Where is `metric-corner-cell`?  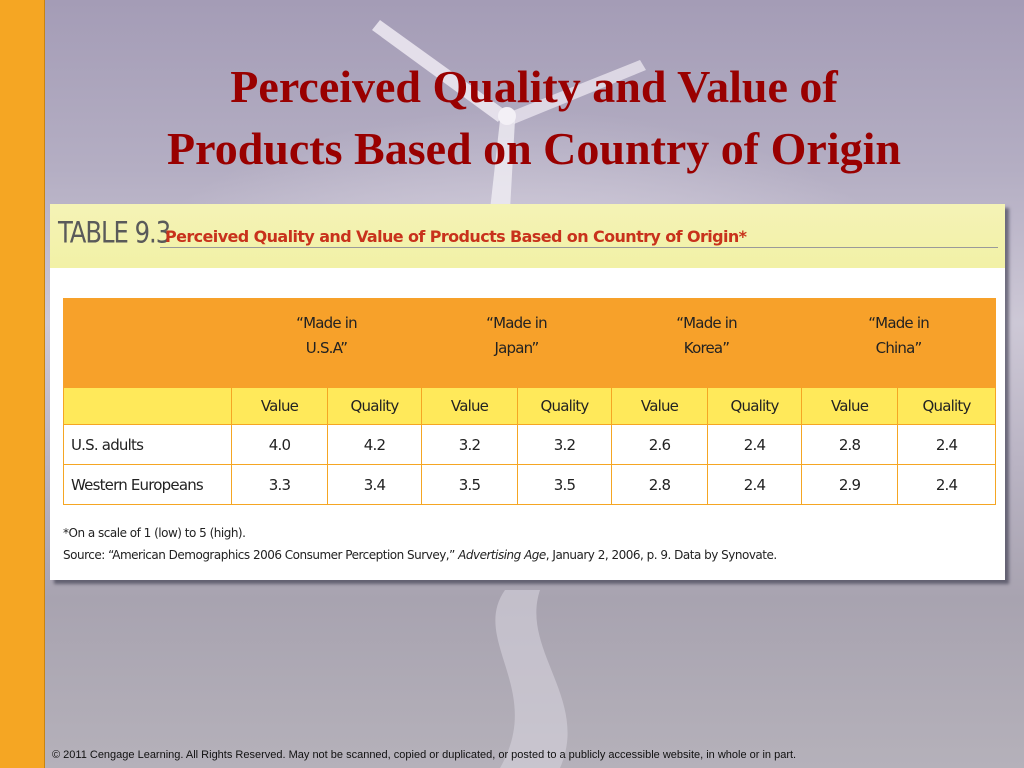 metric-corner-cell is located at coordinates (147, 406).